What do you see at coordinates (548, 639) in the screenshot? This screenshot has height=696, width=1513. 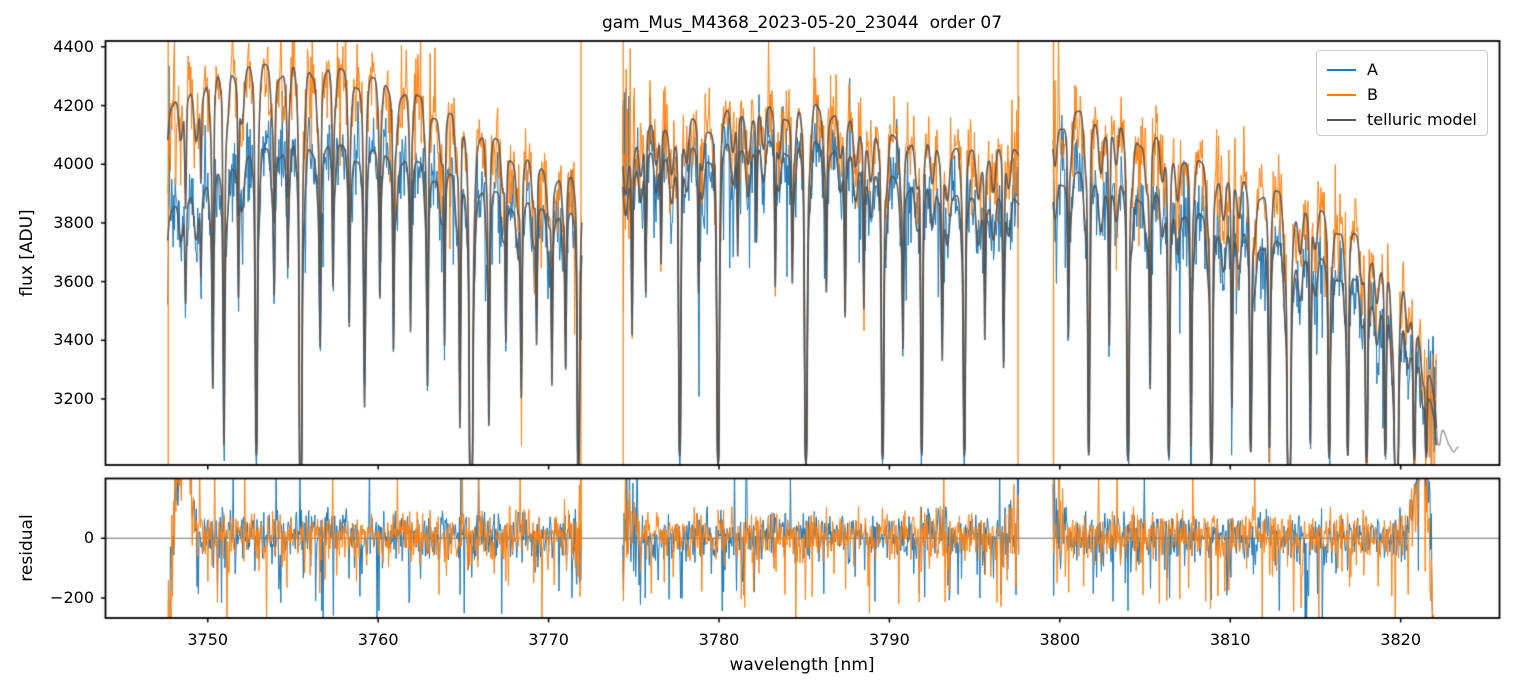 I see `x-tick-label: 3770` at bounding box center [548, 639].